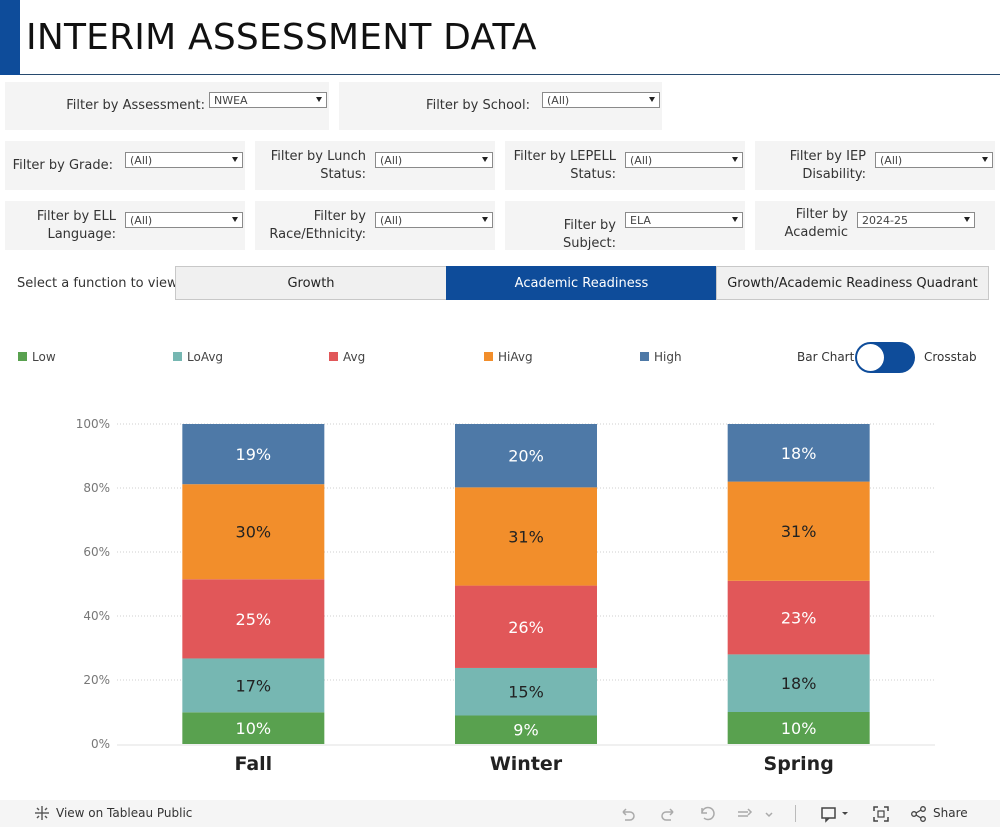 This screenshot has height=827, width=1000. I want to click on filter-ell-label-line2: Language:, so click(81, 234).